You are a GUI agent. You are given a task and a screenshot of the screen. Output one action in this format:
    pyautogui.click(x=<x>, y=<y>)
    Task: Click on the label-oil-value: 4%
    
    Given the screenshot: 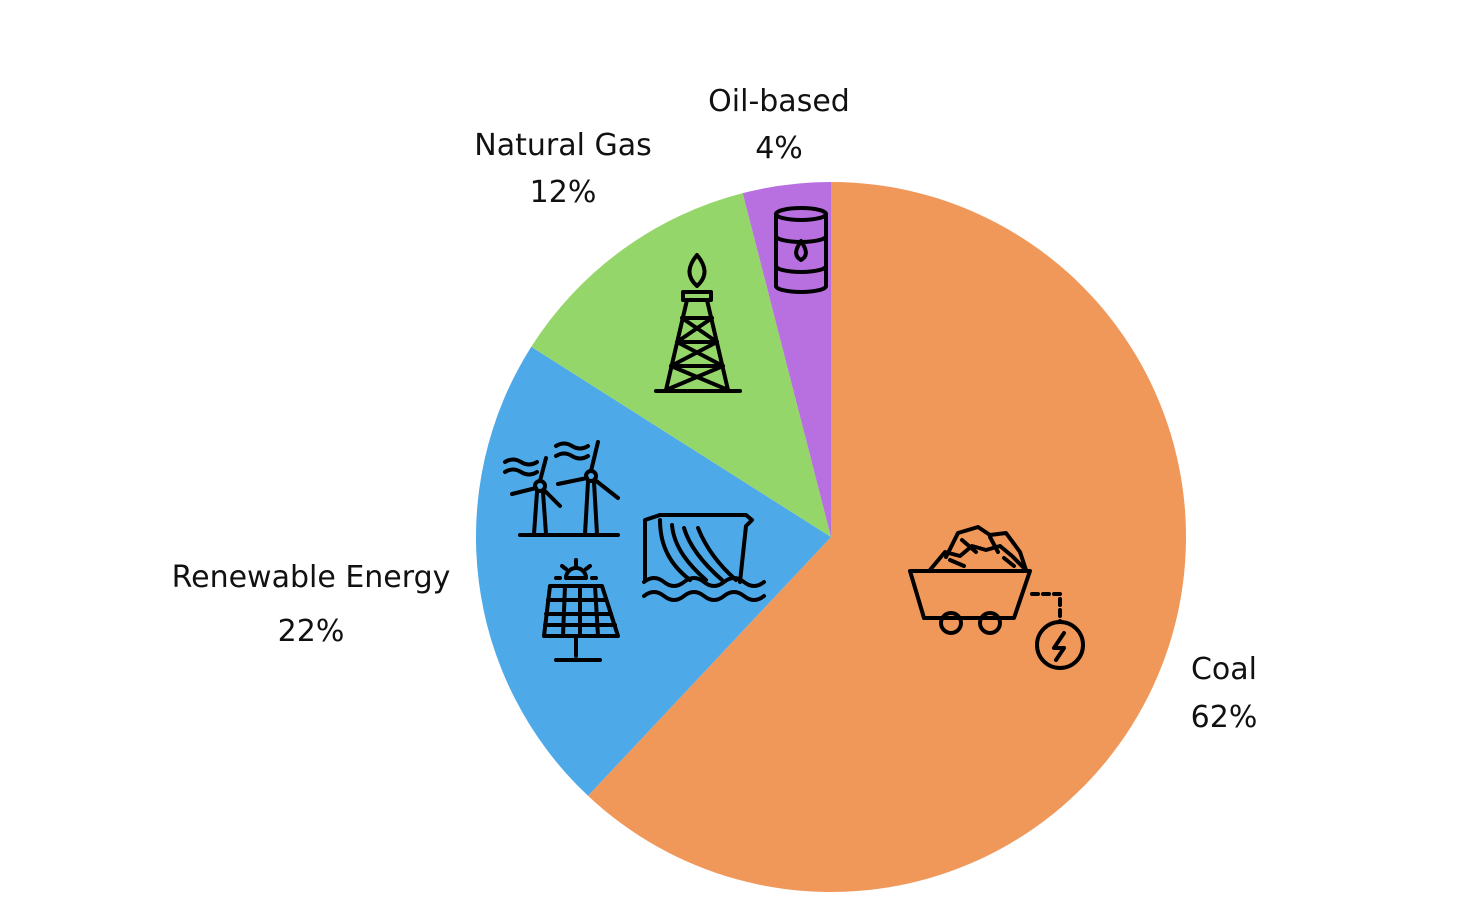 What is the action you would take?
    pyautogui.click(x=779, y=148)
    